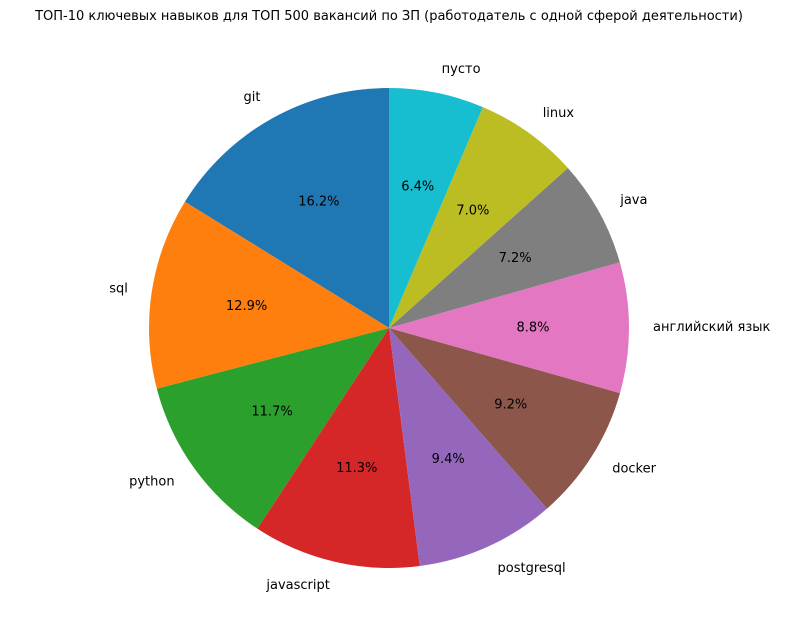 The image size is (789, 639). I want to click on pie-slice-linux, so click(478, 217).